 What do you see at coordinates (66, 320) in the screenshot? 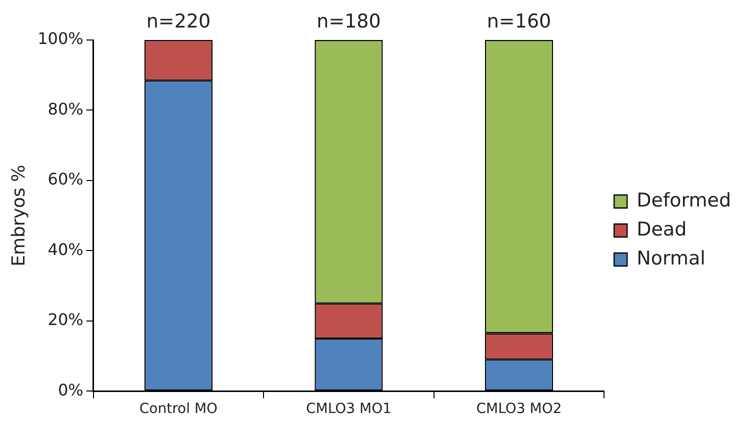
I see `y-tick-label: 20%` at bounding box center [66, 320].